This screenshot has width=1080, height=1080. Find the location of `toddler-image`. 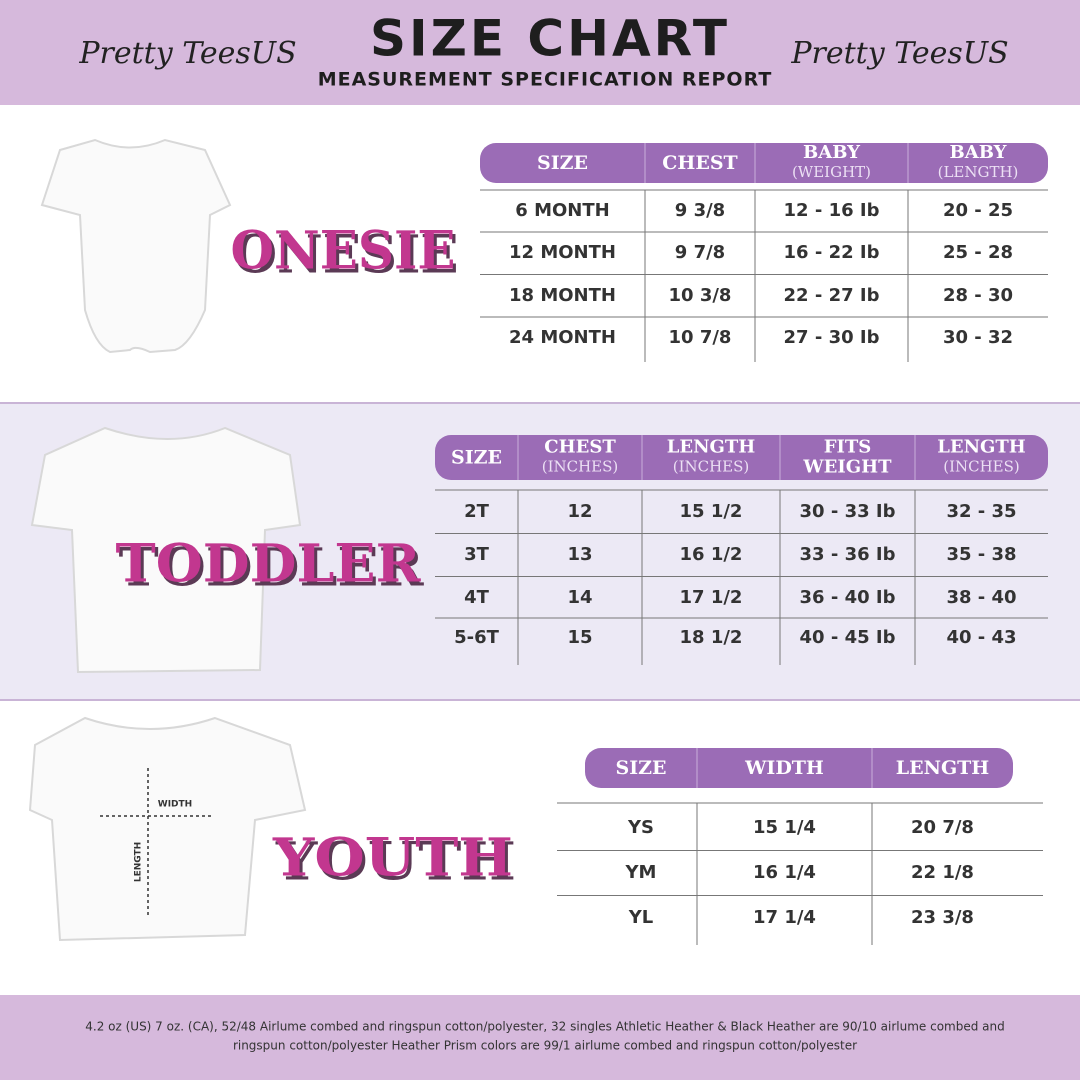

toddler-image is located at coordinates (166, 550).